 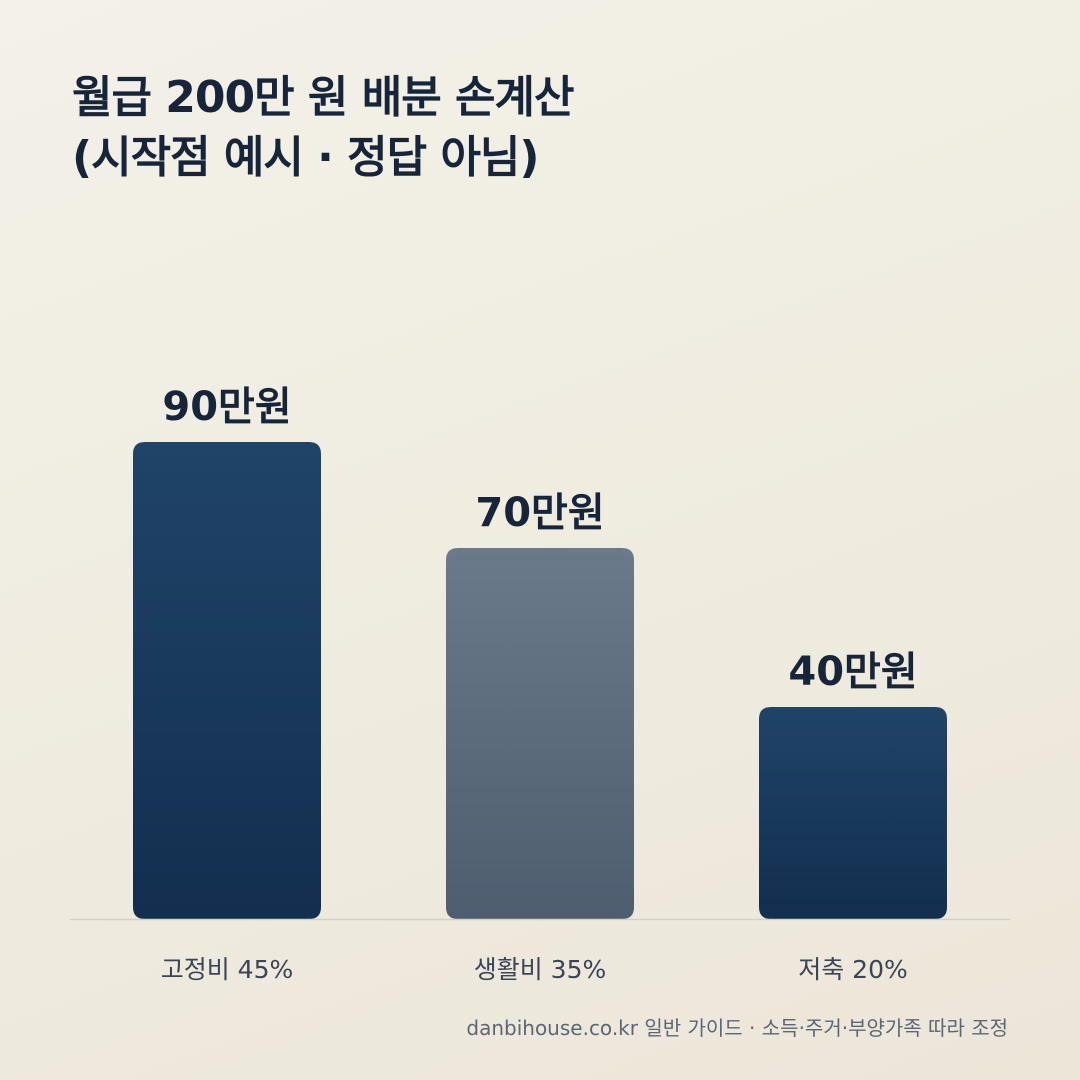 What do you see at coordinates (542, 128) in the screenshot?
I see `chart-title: 월급 200만 원 배분 손계산 (시작점 예시 · 정답 아님)` at bounding box center [542, 128].